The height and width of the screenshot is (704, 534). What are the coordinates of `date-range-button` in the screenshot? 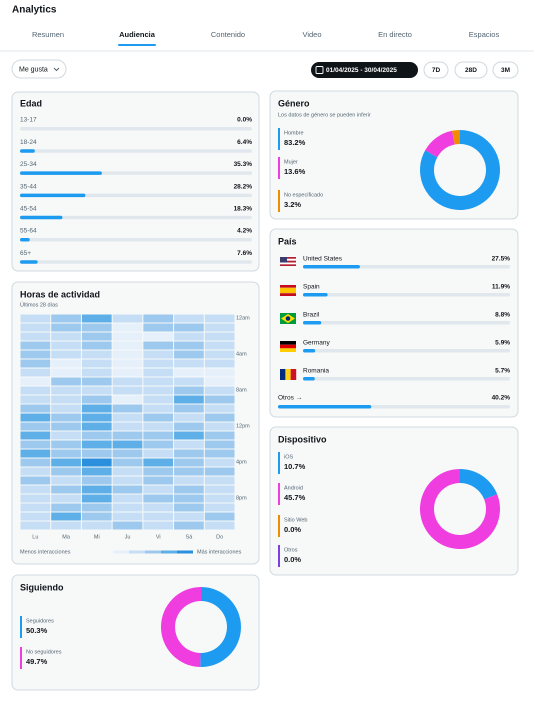 It's located at (364, 70).